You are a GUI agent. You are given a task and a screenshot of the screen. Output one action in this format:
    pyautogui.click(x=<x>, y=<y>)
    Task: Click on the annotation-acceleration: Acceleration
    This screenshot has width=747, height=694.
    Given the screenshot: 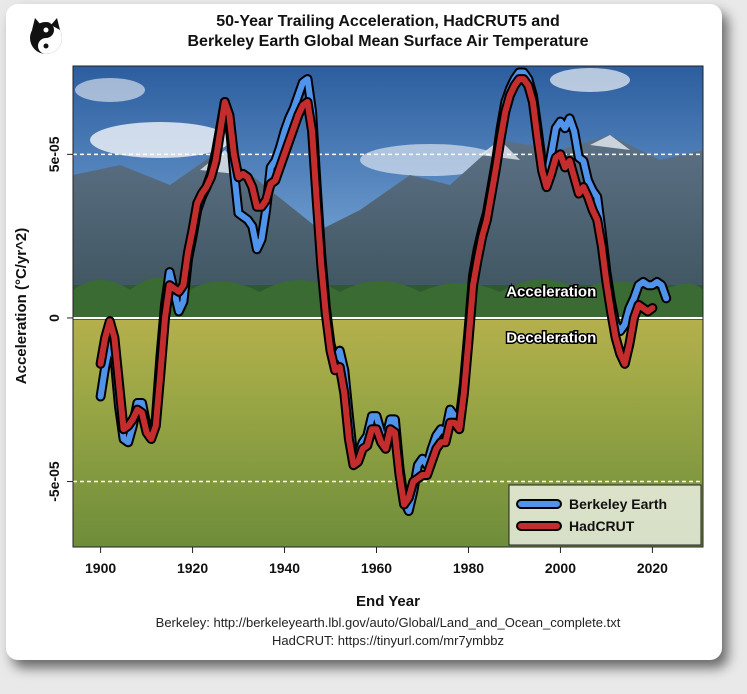 What is the action you would take?
    pyautogui.click(x=551, y=292)
    